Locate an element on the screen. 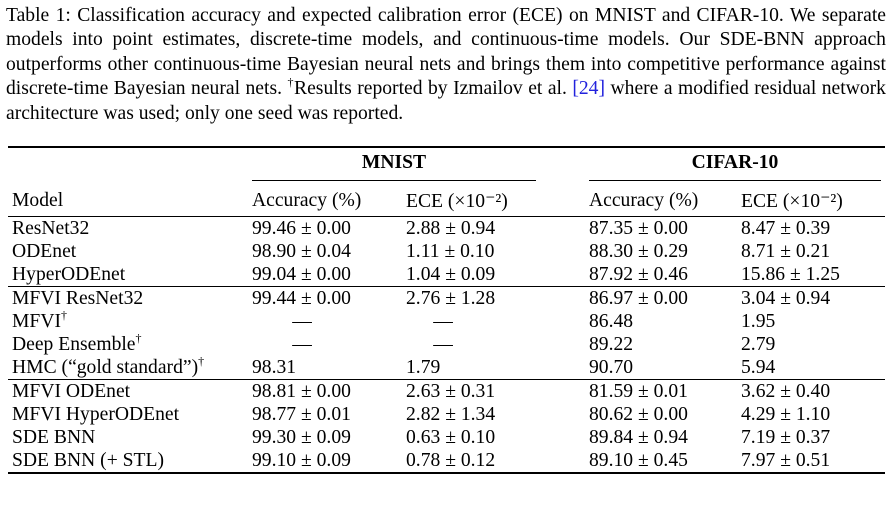 Image resolution: width=893 pixels, height=518 pixels. cell-mnist-ece-text: — is located at coordinates (443, 344).